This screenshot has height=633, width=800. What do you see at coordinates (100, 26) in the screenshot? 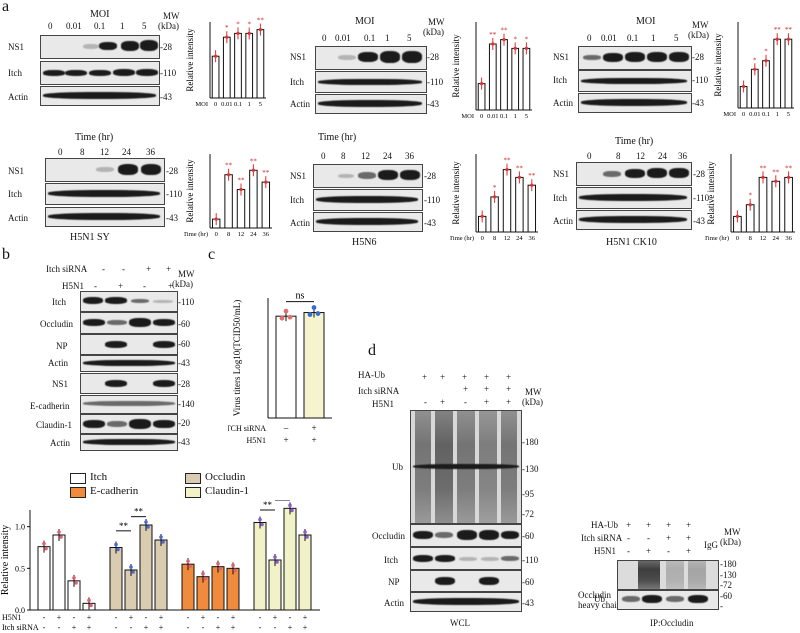
I see `moi-value: 0.1` at bounding box center [100, 26].